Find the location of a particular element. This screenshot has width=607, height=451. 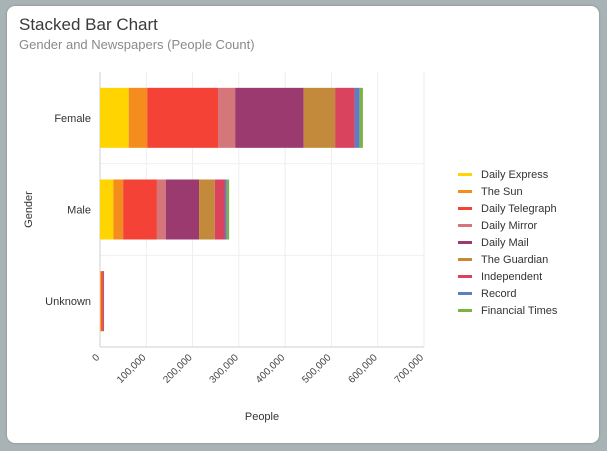

y-tick-label: Male is located at coordinates (79, 211).